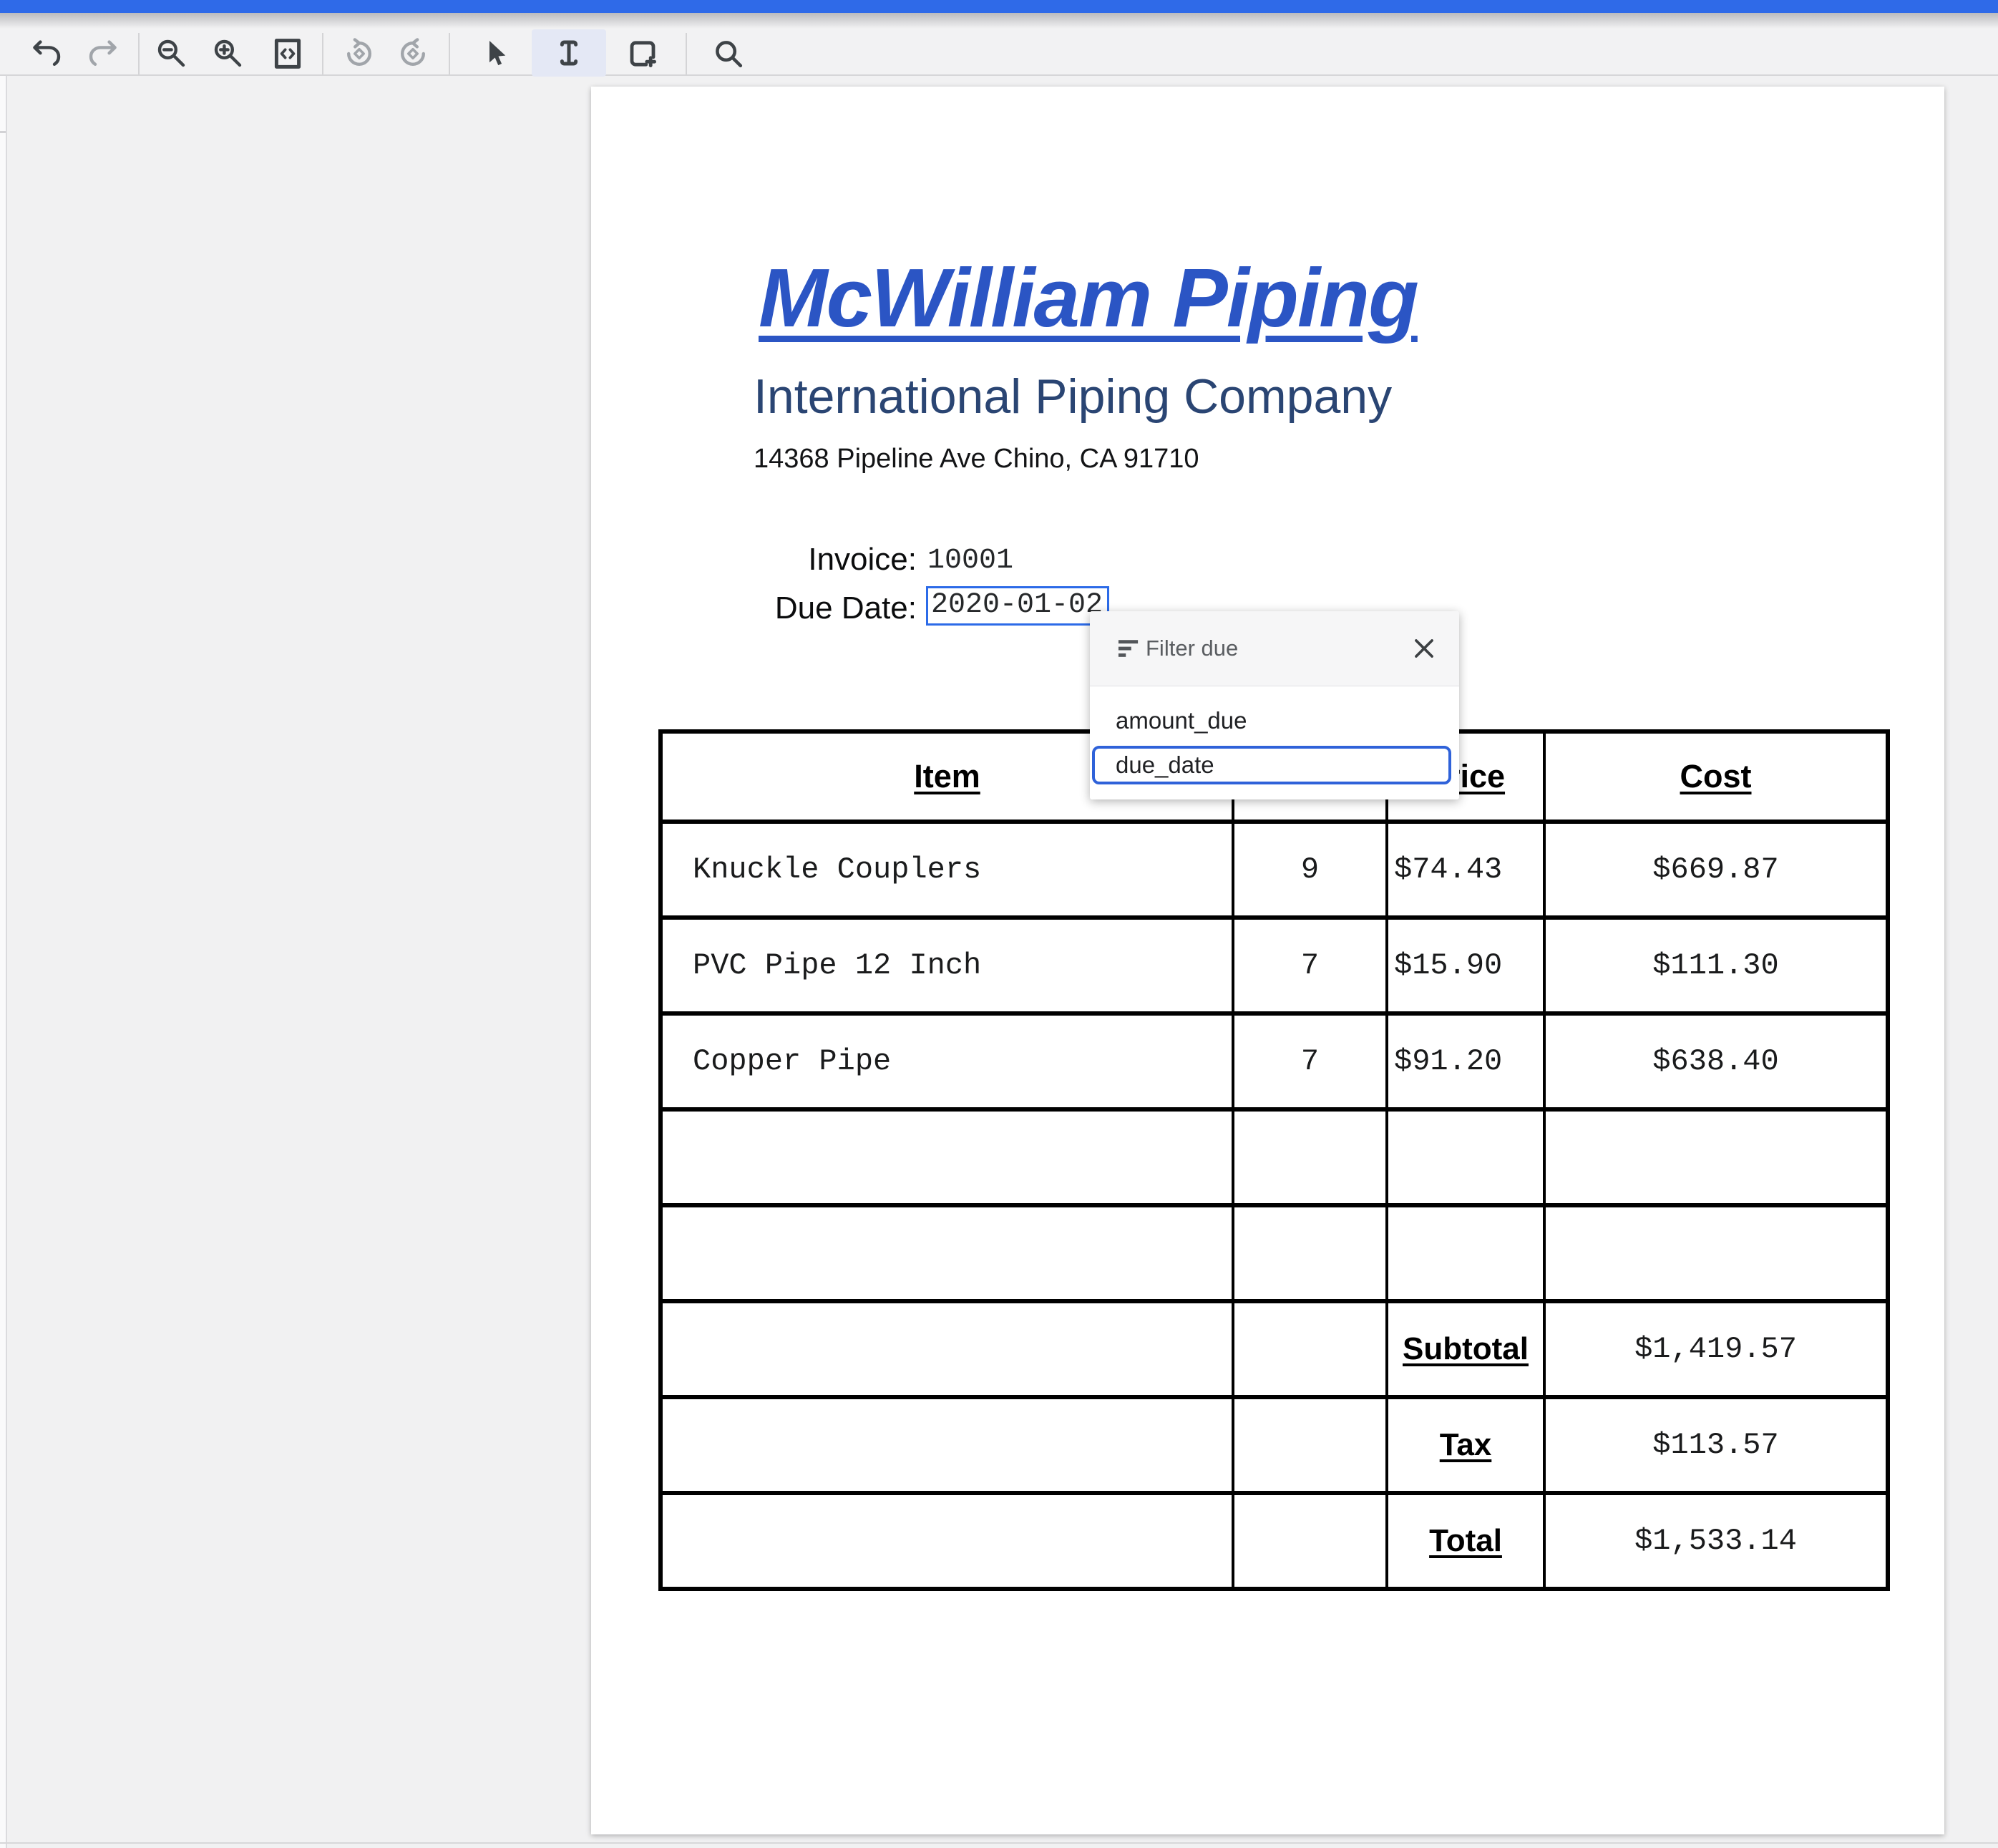 The image size is (1998, 1848). I want to click on rotate-right-button, so click(413, 54).